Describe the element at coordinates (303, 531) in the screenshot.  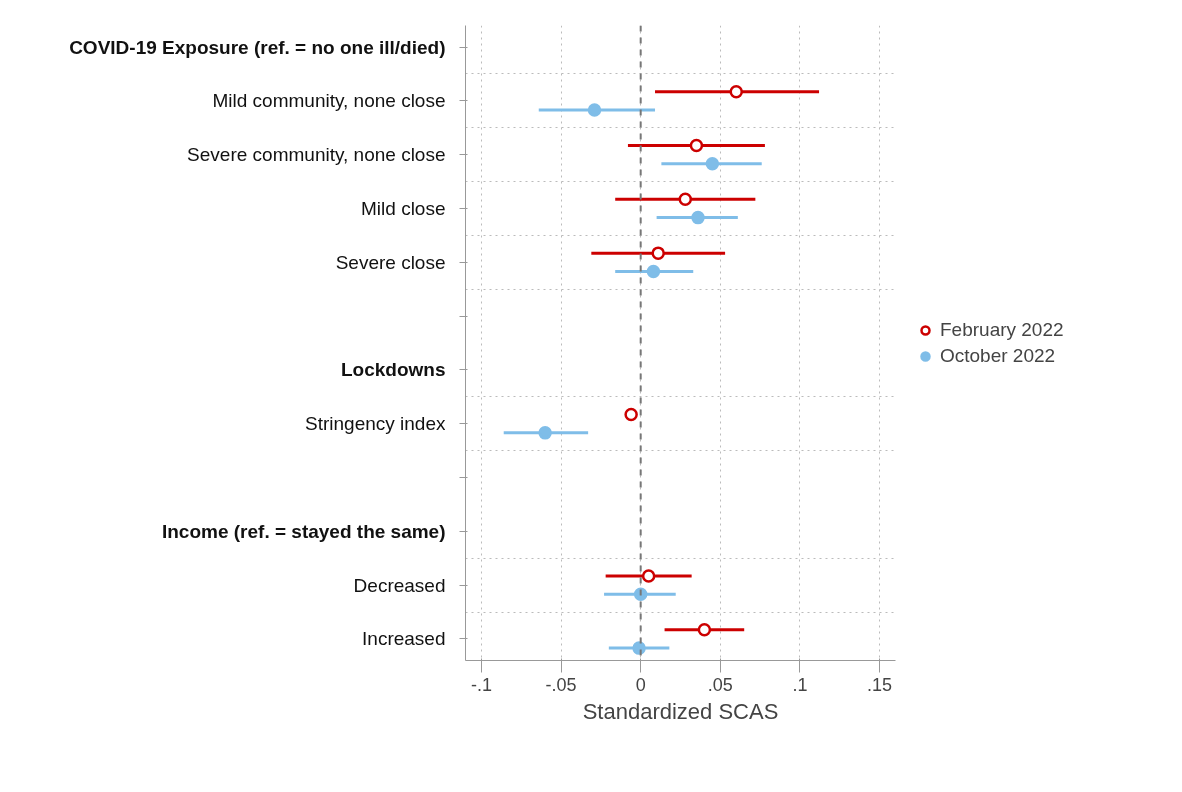
I see `y-tick-label: Income (ref. = stayed the same)` at that location.